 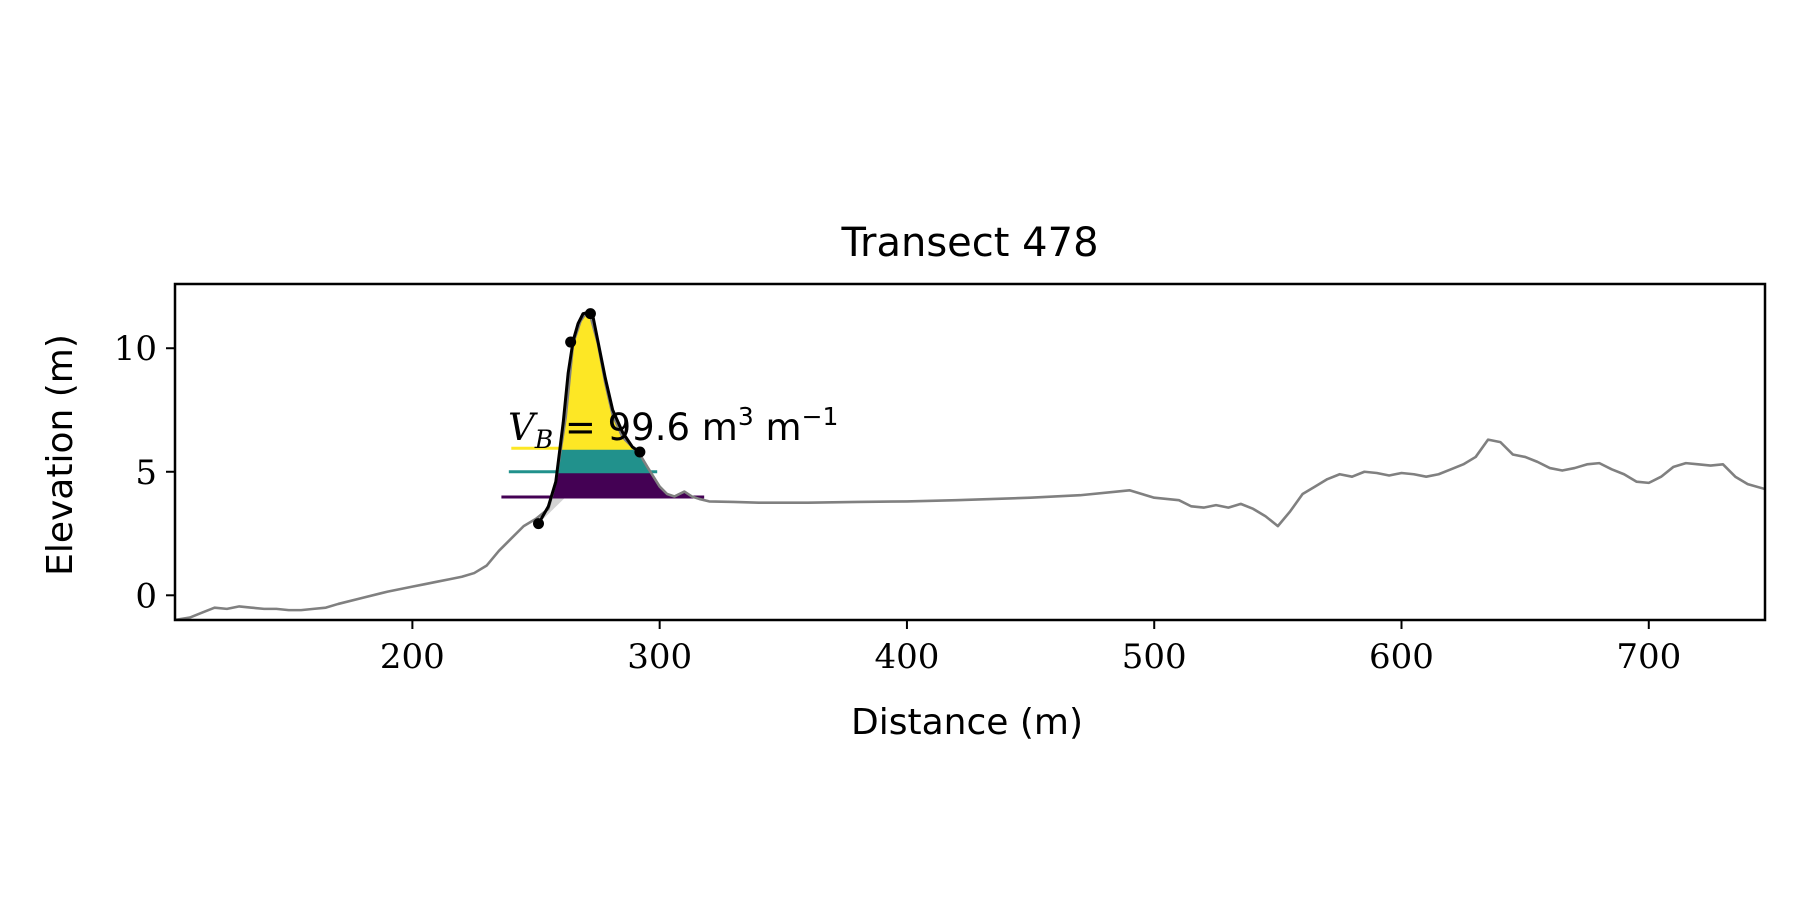 What do you see at coordinates (60, 455) in the screenshot?
I see `y-axis-label: Elevation (m)` at bounding box center [60, 455].